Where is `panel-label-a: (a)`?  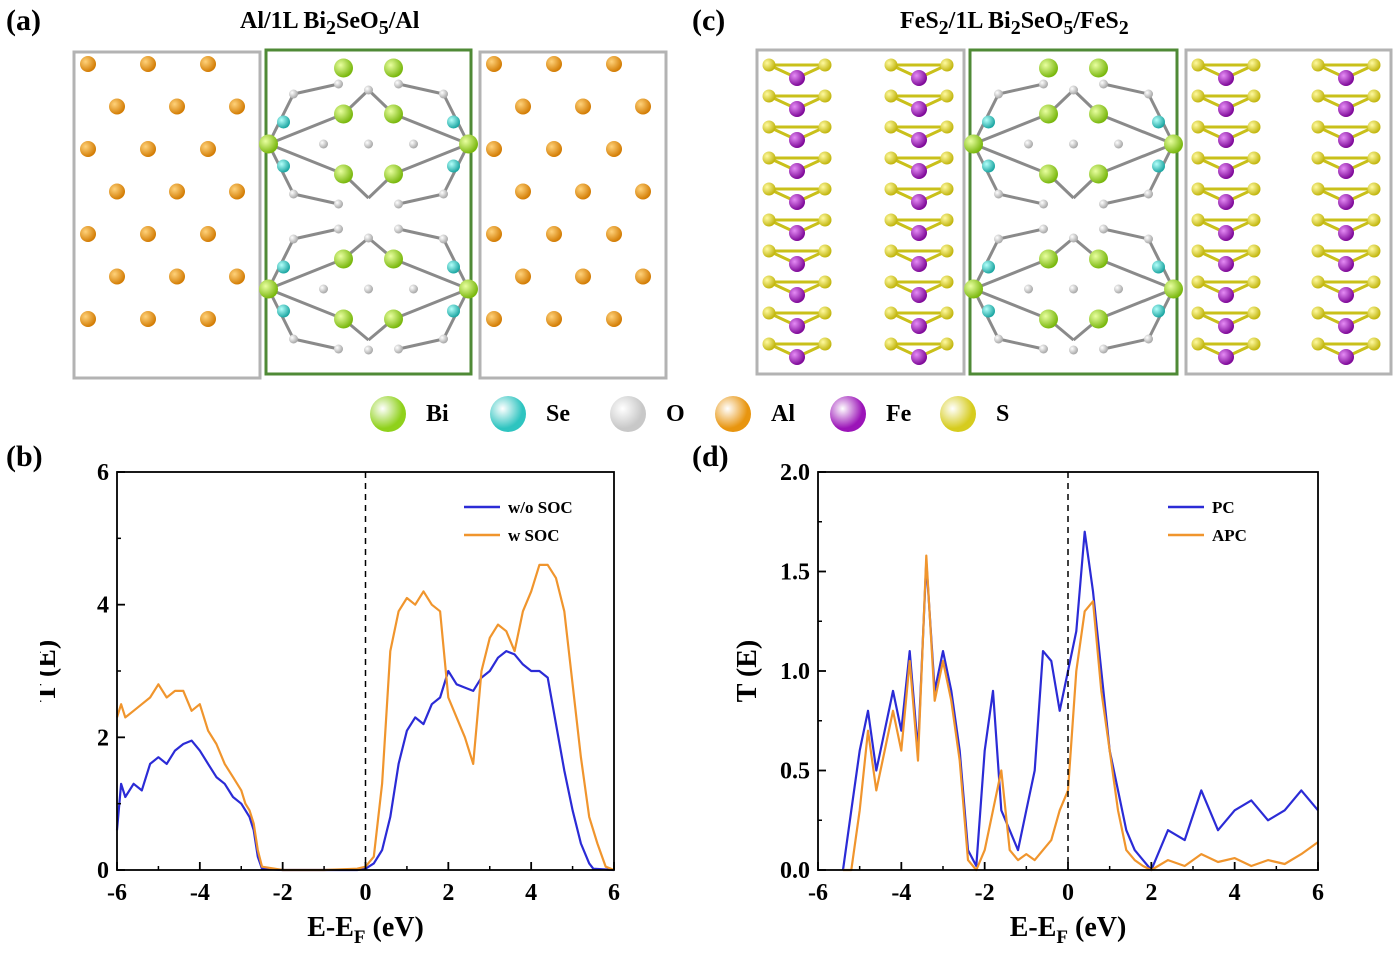
panel-label-a: (a) is located at coordinates (23, 20).